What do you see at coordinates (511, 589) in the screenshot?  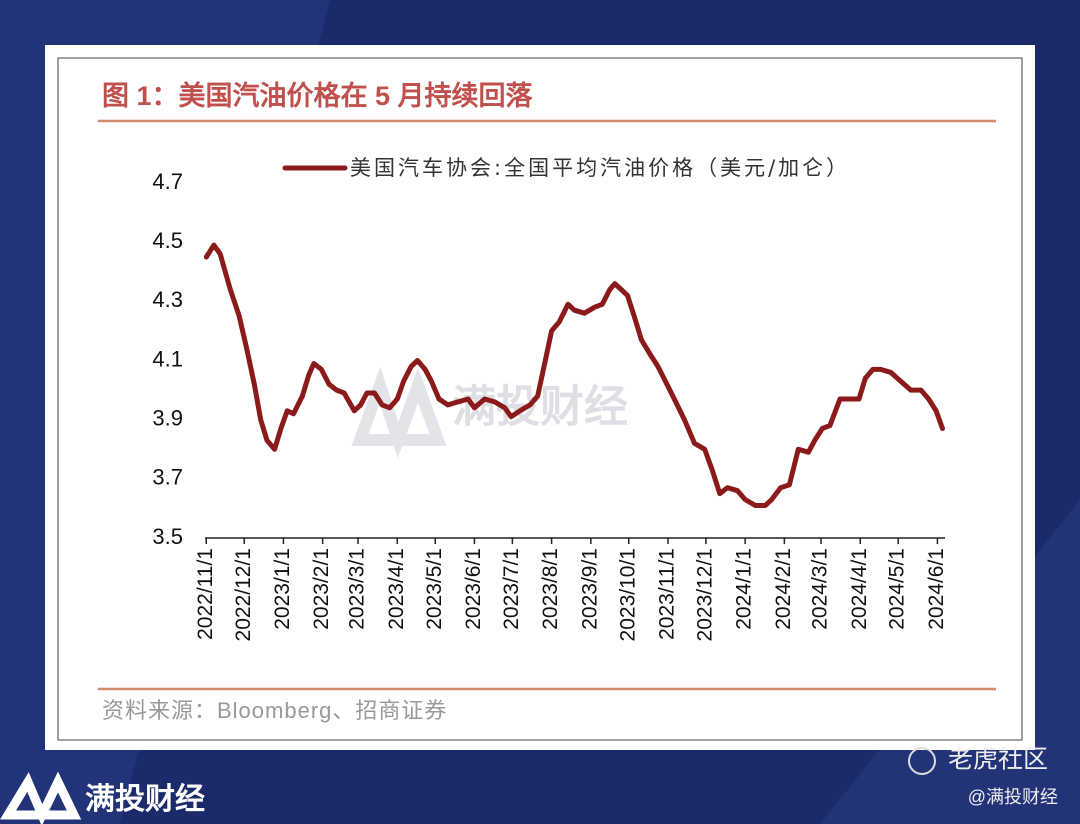 I see `x-tick-label: 2023/7/1` at bounding box center [511, 589].